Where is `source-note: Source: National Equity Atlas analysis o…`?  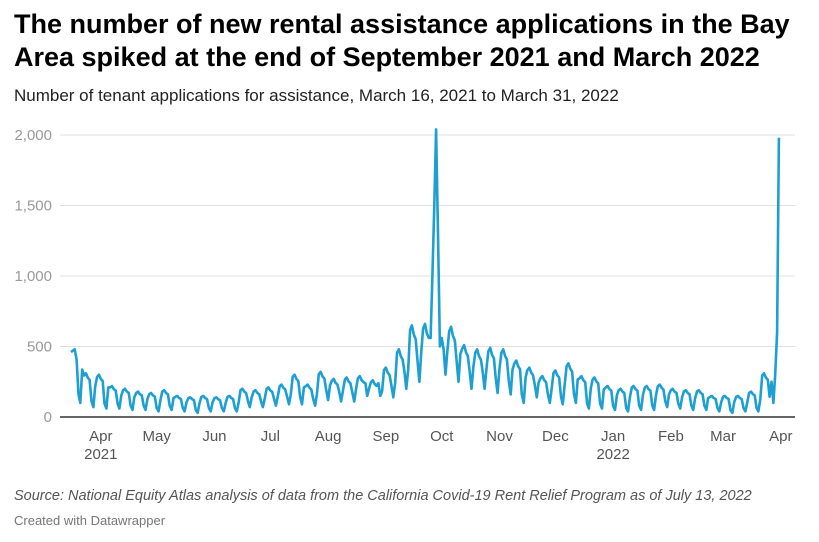
source-note: Source: National Equity Atlas analysis o… is located at coordinates (383, 496).